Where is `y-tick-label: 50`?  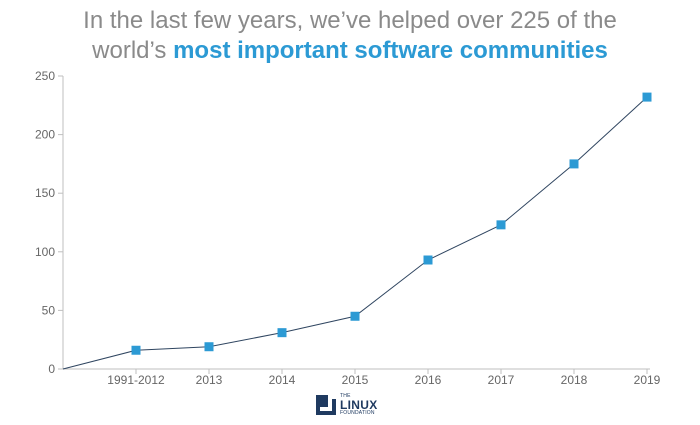 y-tick-label: 50 is located at coordinates (49, 310).